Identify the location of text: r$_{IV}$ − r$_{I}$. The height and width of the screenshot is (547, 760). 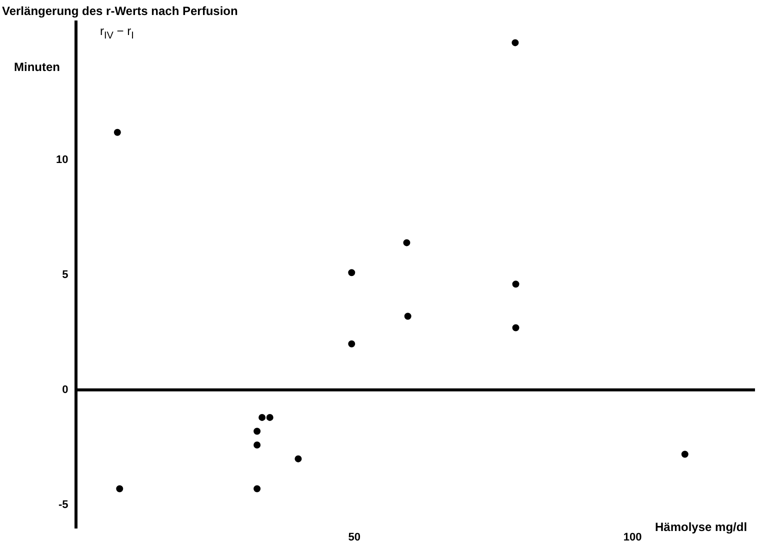
(117, 33).